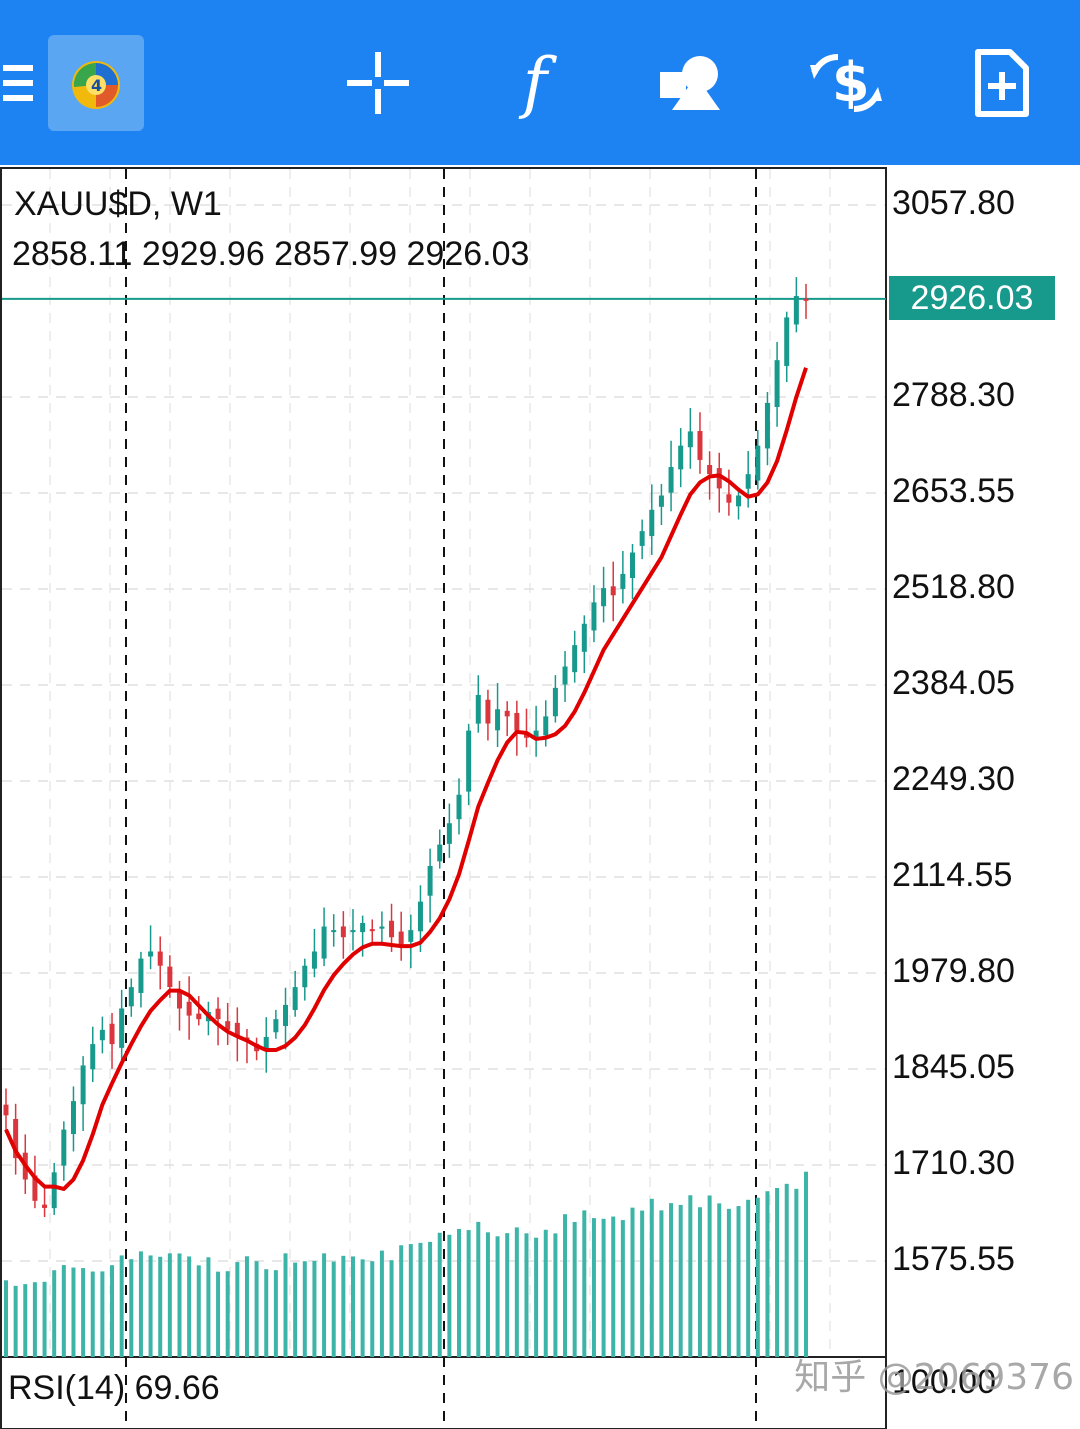 This screenshot has height=1429, width=1080. I want to click on top-toolbar: 4 f $, so click(540, 82).